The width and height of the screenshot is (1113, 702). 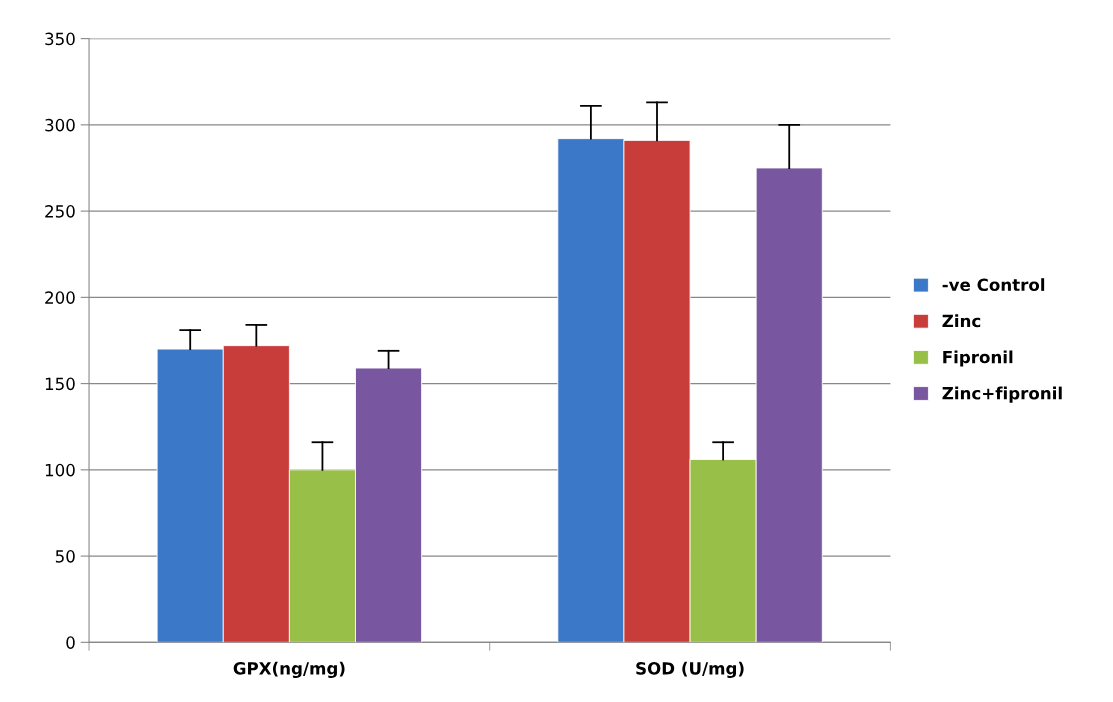 I want to click on legend-label: Zinc+fipronil, so click(x=1002, y=394).